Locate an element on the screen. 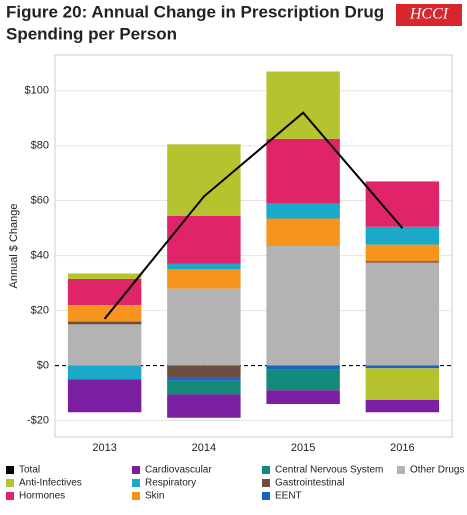 The height and width of the screenshot is (515, 467). logo-box is located at coordinates (429, 15).